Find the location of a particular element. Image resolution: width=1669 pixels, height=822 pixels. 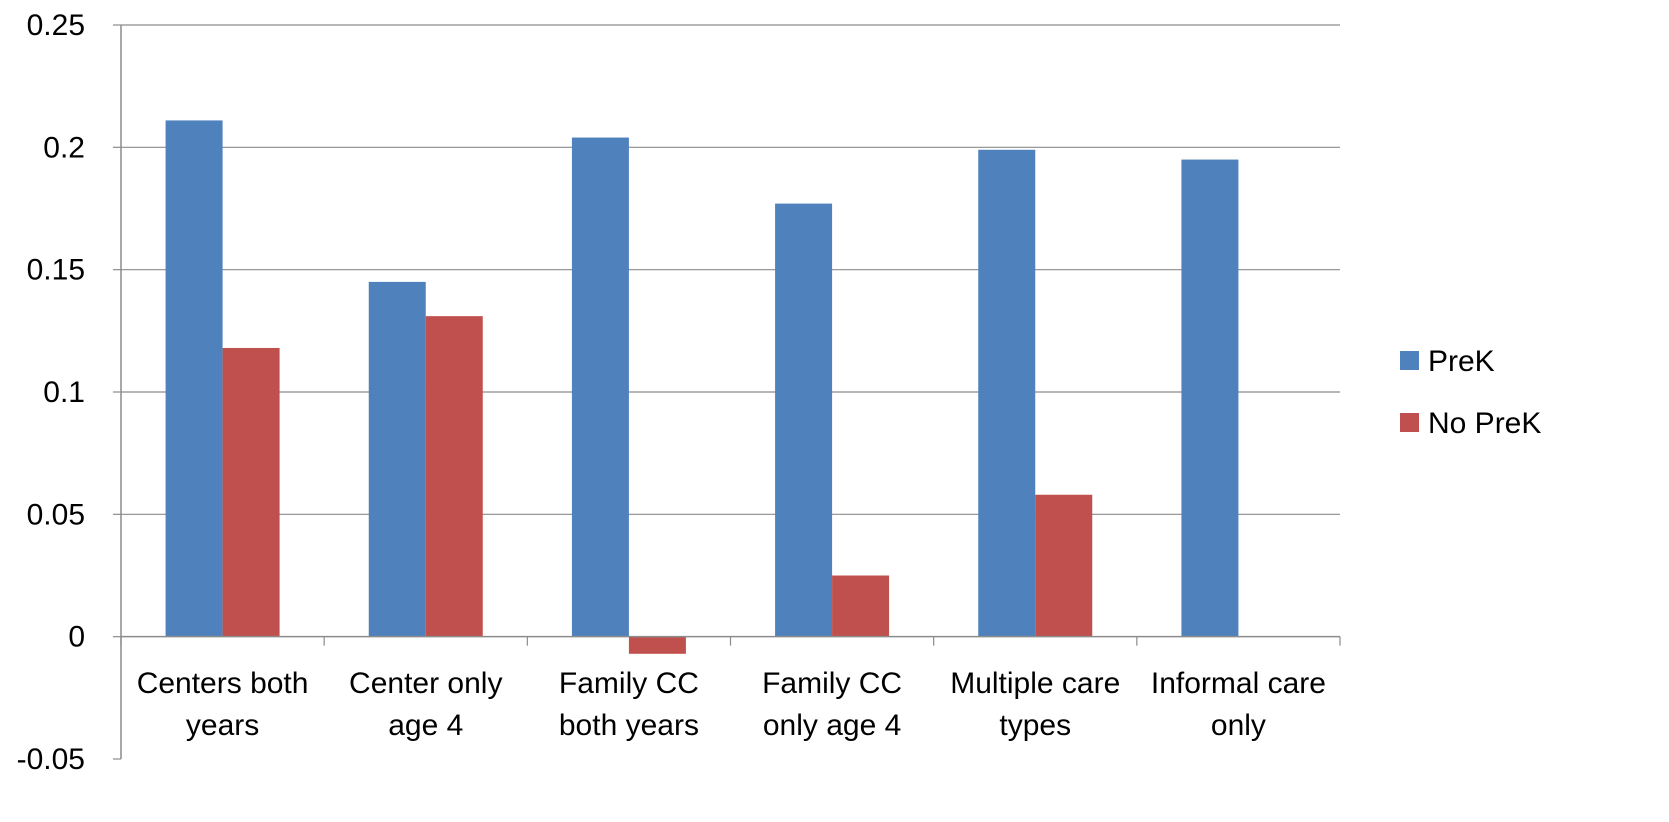

category-label: Informal care only is located at coordinates (1238, 704).